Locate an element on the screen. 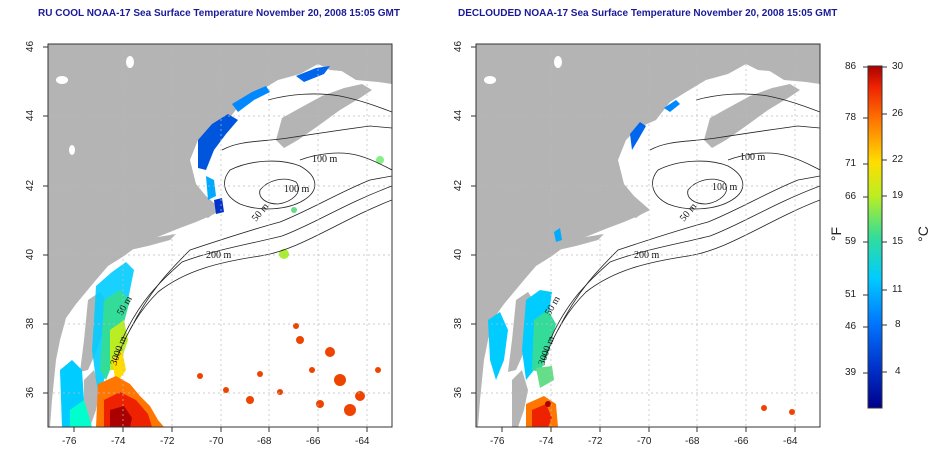 This screenshot has height=475, width=950. colorbar-f-label: 66 is located at coordinates (851, 196).